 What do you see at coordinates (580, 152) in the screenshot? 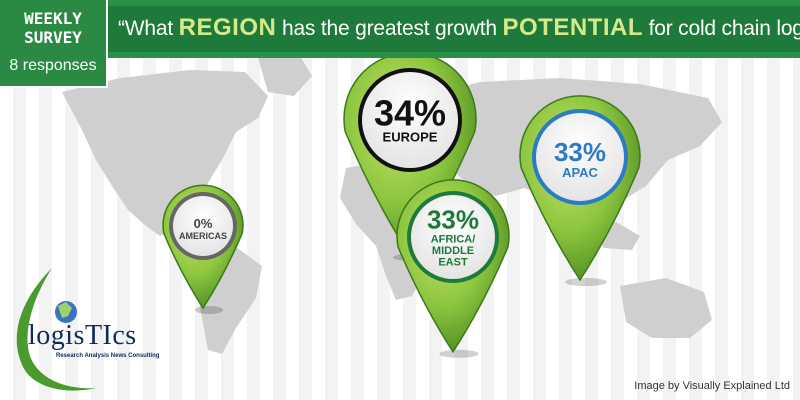
I see `pct-label-apac: 33%` at bounding box center [580, 152].